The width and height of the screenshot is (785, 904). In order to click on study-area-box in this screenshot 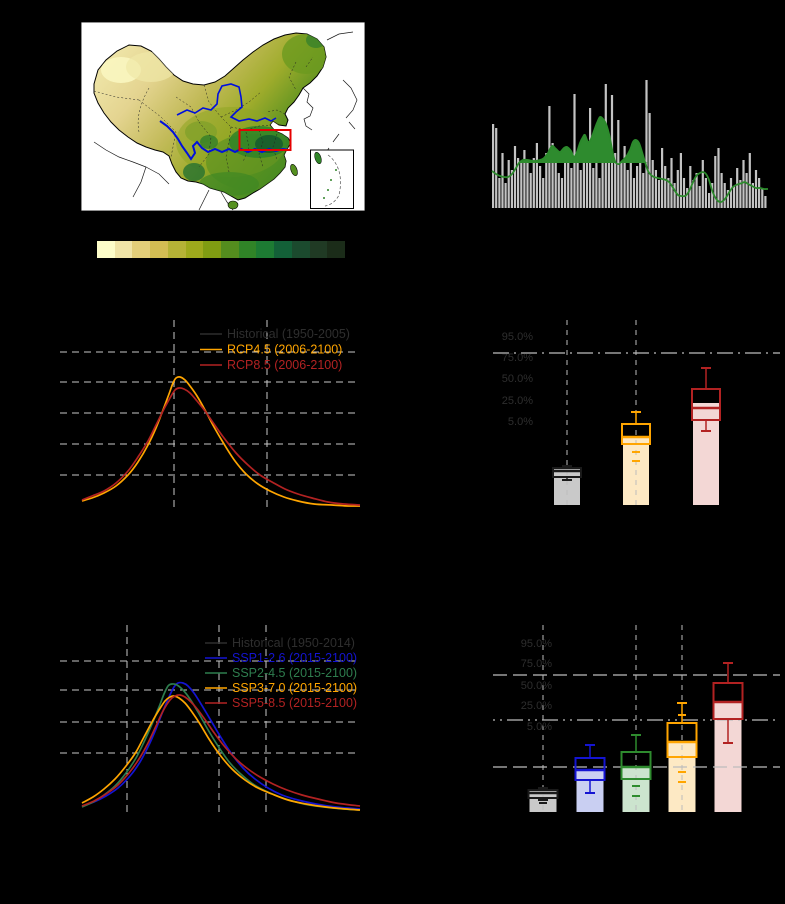, I will do `click(265, 140)`.